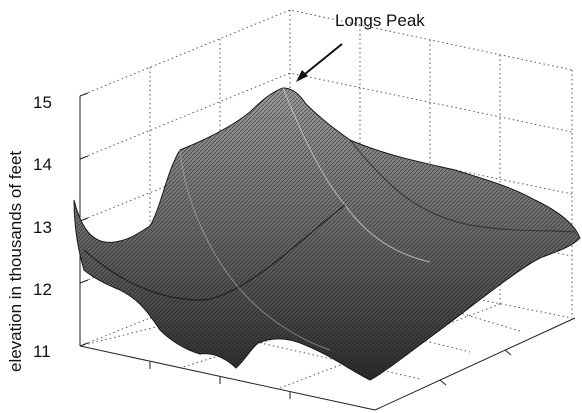 This screenshot has width=582, height=413. I want to click on z-tick-label-12: 12, so click(42, 289).